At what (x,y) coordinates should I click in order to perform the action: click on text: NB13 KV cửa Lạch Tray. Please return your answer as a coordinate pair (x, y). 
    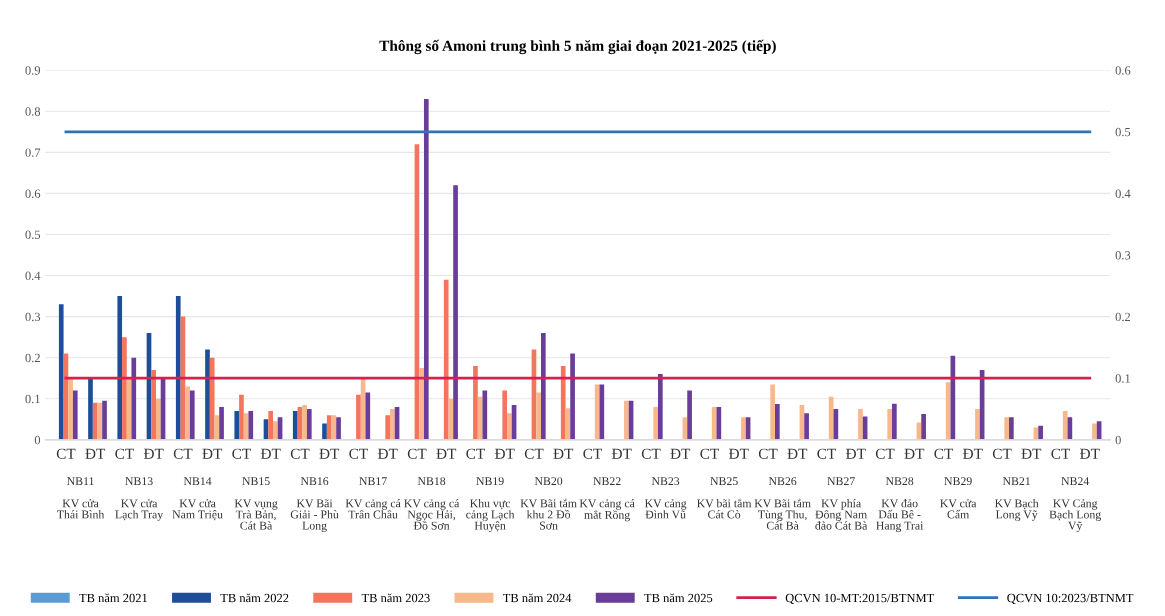
    Looking at the image, I should click on (139, 499).